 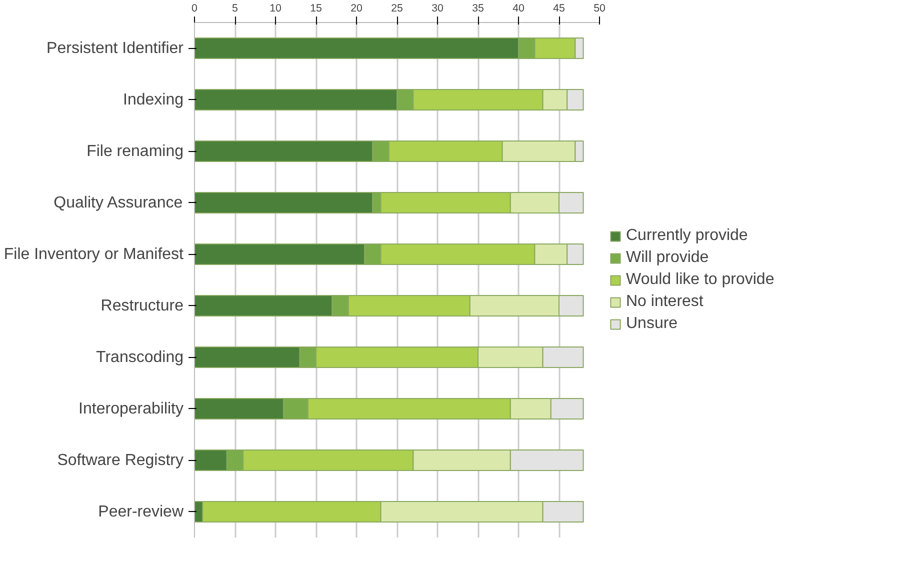 I want to click on y-tick-label: Software Registry, so click(x=120, y=460).